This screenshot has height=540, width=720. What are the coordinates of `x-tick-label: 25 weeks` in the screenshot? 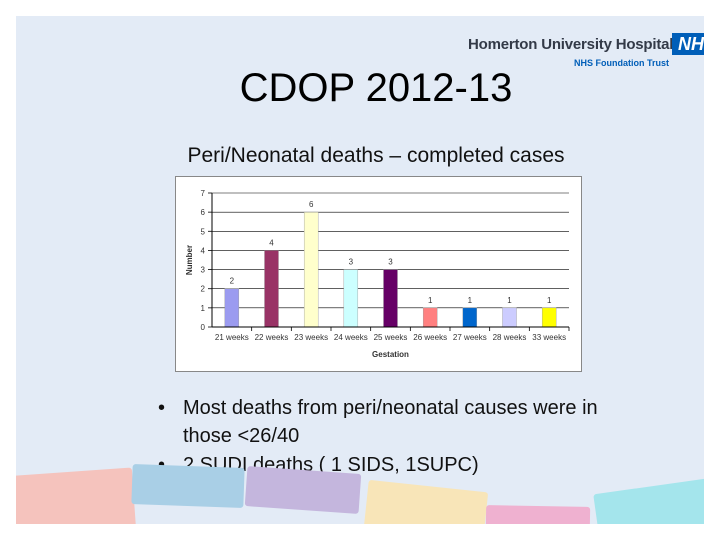 It's located at (391, 337).